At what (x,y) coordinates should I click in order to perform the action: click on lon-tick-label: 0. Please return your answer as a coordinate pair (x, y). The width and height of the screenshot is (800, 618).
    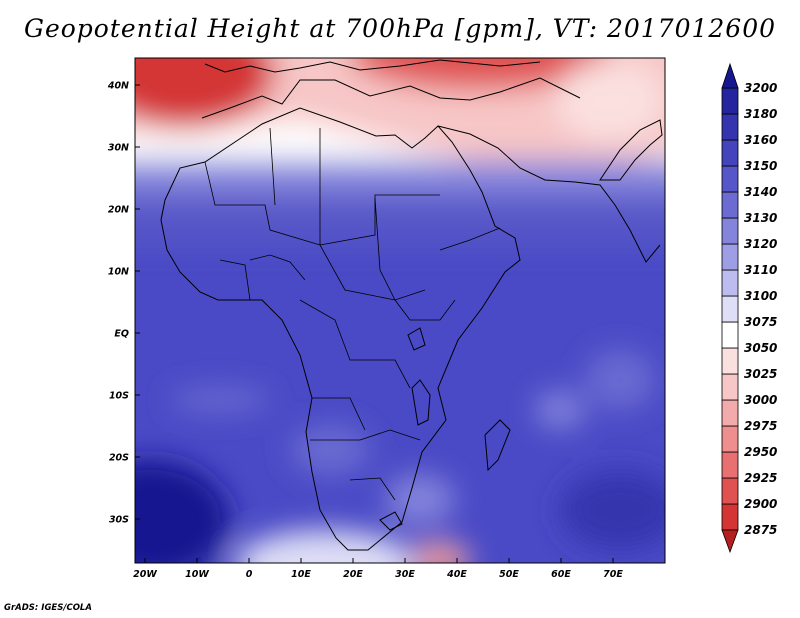
    Looking at the image, I should click on (249, 574).